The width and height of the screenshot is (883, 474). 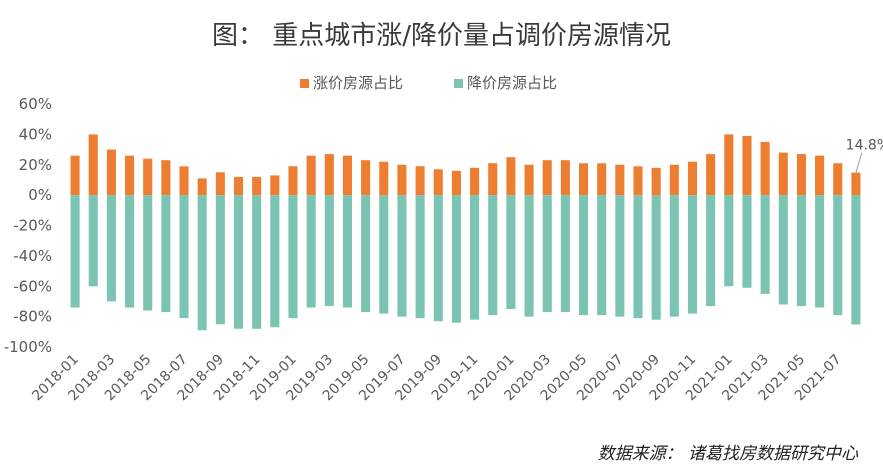 What do you see at coordinates (28, 347) in the screenshot?
I see `y-tick-label: -100%` at bounding box center [28, 347].